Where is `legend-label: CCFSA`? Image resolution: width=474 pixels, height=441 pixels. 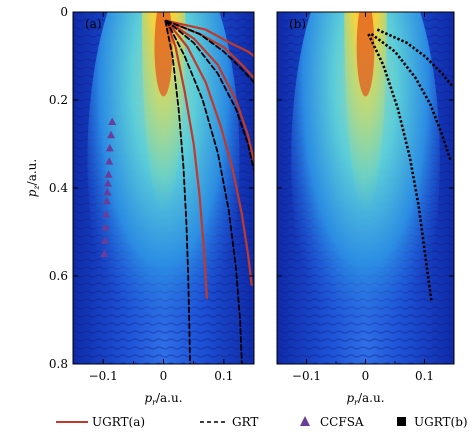
legend-label: CCFSA is located at coordinates (342, 422).